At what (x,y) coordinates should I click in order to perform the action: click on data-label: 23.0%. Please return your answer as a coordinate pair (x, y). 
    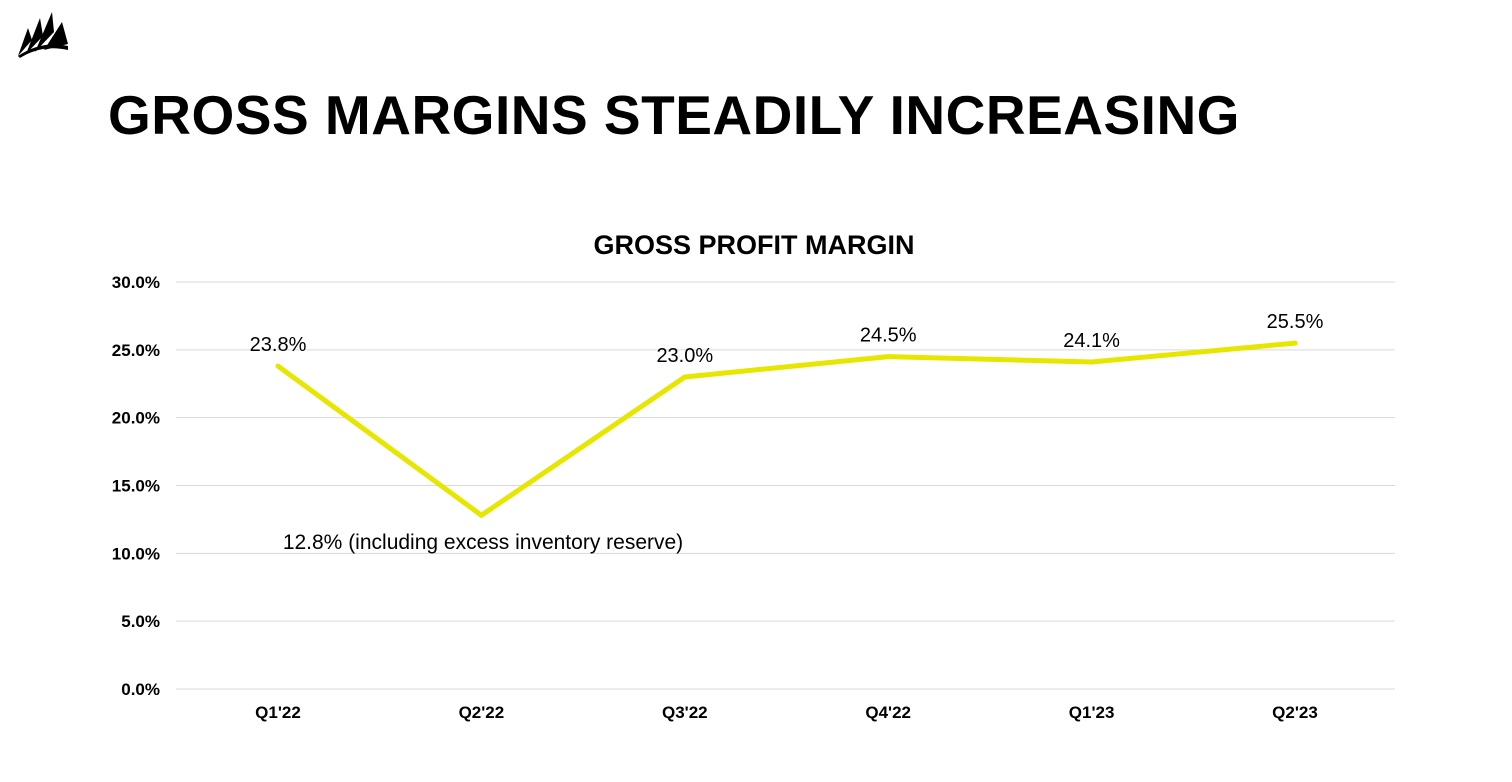
    Looking at the image, I should click on (684, 356).